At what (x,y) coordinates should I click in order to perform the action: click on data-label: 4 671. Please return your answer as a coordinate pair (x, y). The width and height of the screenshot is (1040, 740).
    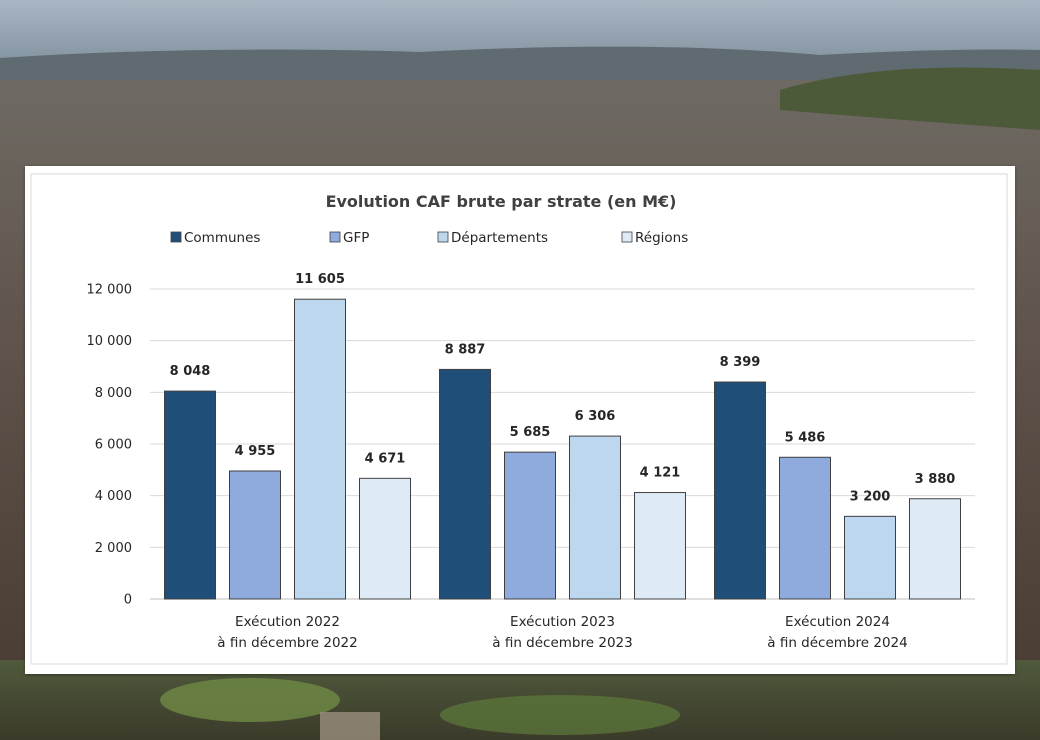
    Looking at the image, I should click on (385, 458).